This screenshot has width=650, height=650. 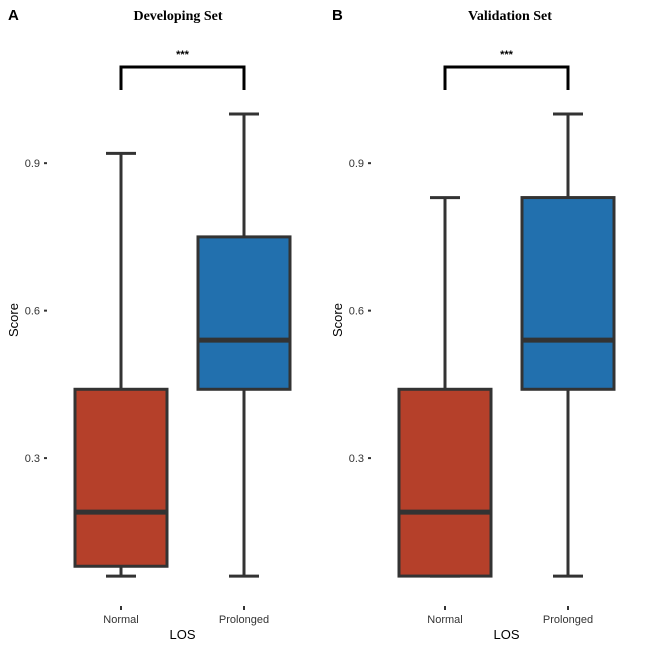 What do you see at coordinates (356, 164) in the screenshot?
I see `panel-b-ytick-label: 0.9` at bounding box center [356, 164].